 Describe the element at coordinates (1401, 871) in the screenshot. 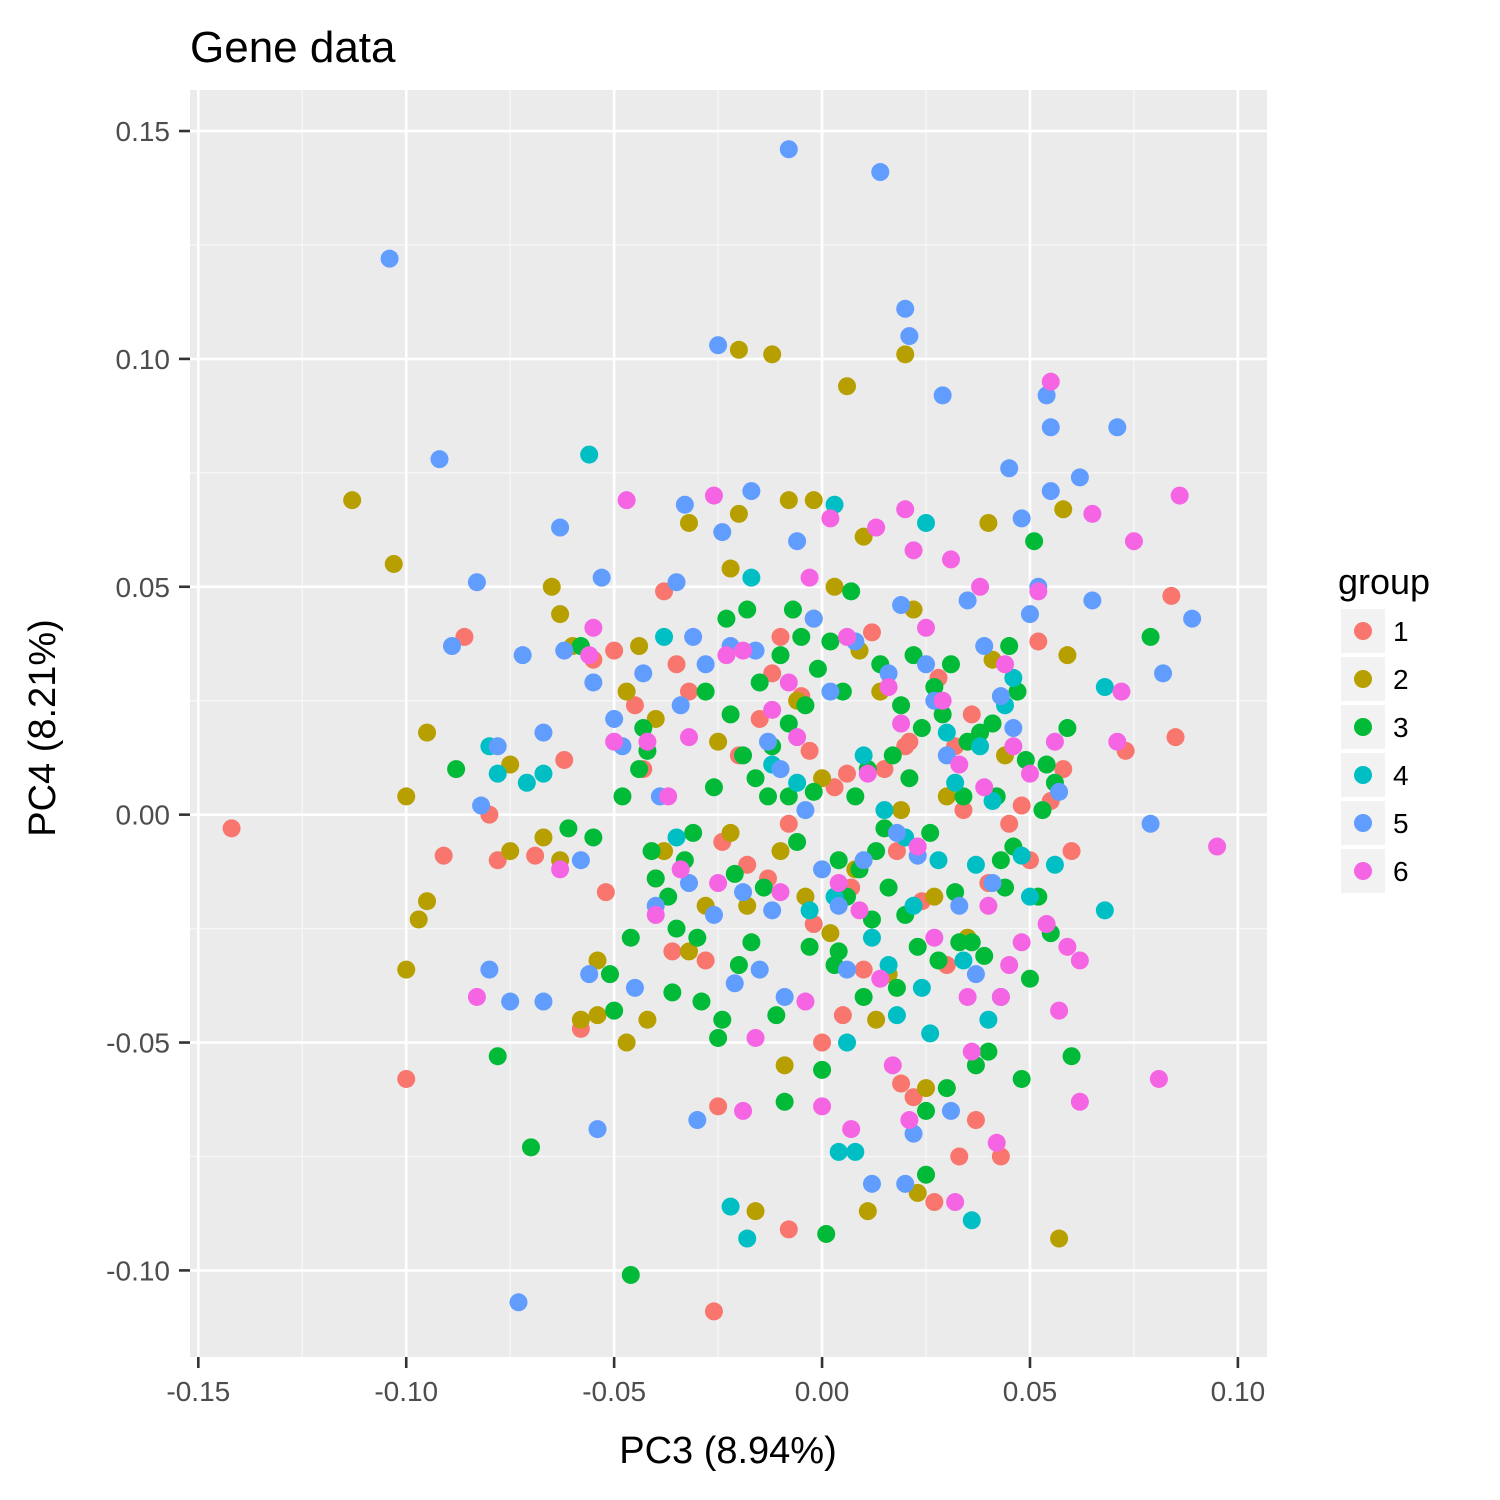

I see `legend-label: 6` at that location.